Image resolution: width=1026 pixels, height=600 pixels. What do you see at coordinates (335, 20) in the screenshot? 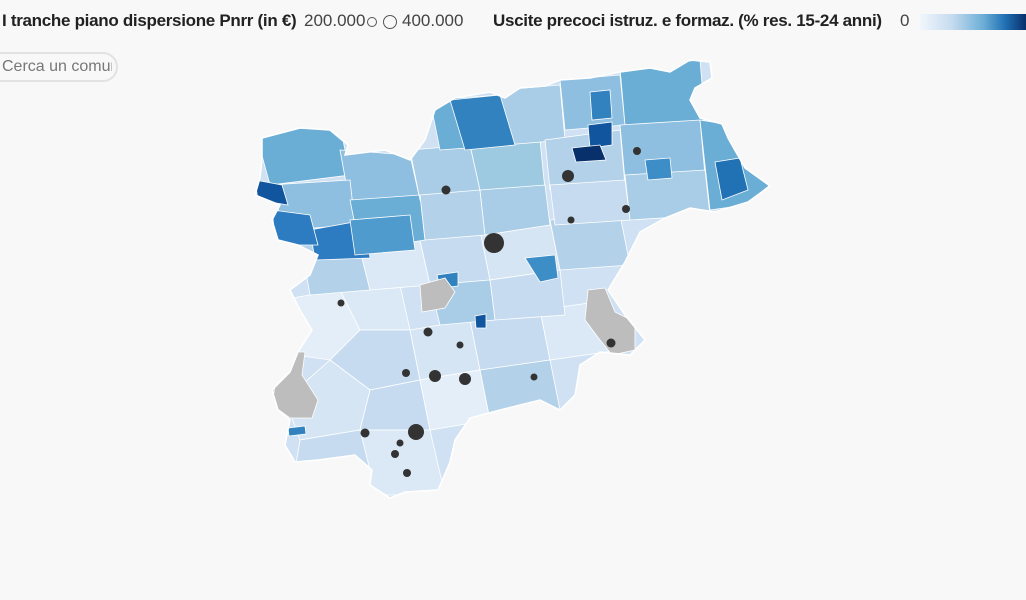
I see `funding-min-label: 200.000` at bounding box center [335, 20].